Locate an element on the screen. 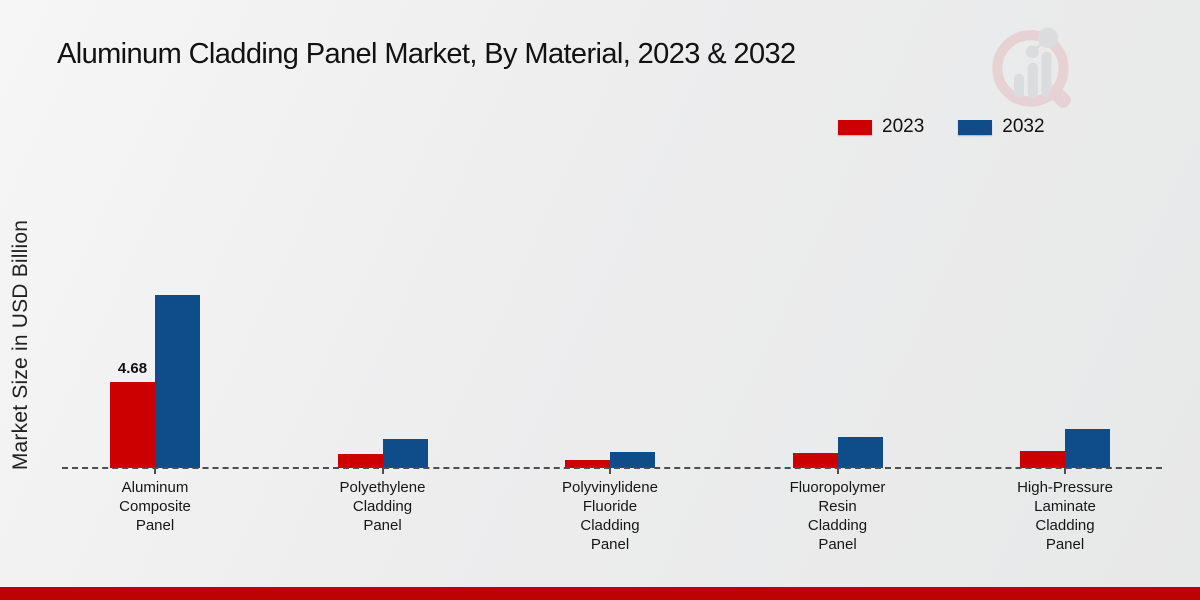 This screenshot has width=1200, height=600. x-axis-baseline is located at coordinates (612, 468).